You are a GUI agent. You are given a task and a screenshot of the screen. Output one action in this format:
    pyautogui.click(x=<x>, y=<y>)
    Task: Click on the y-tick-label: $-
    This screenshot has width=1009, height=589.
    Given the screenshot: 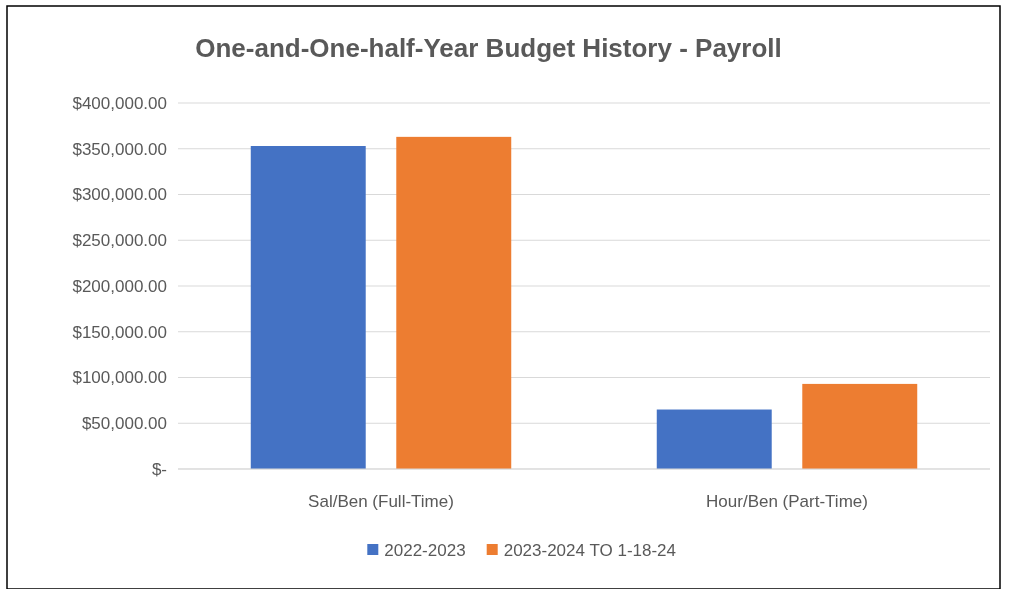 What is the action you would take?
    pyautogui.click(x=159, y=469)
    